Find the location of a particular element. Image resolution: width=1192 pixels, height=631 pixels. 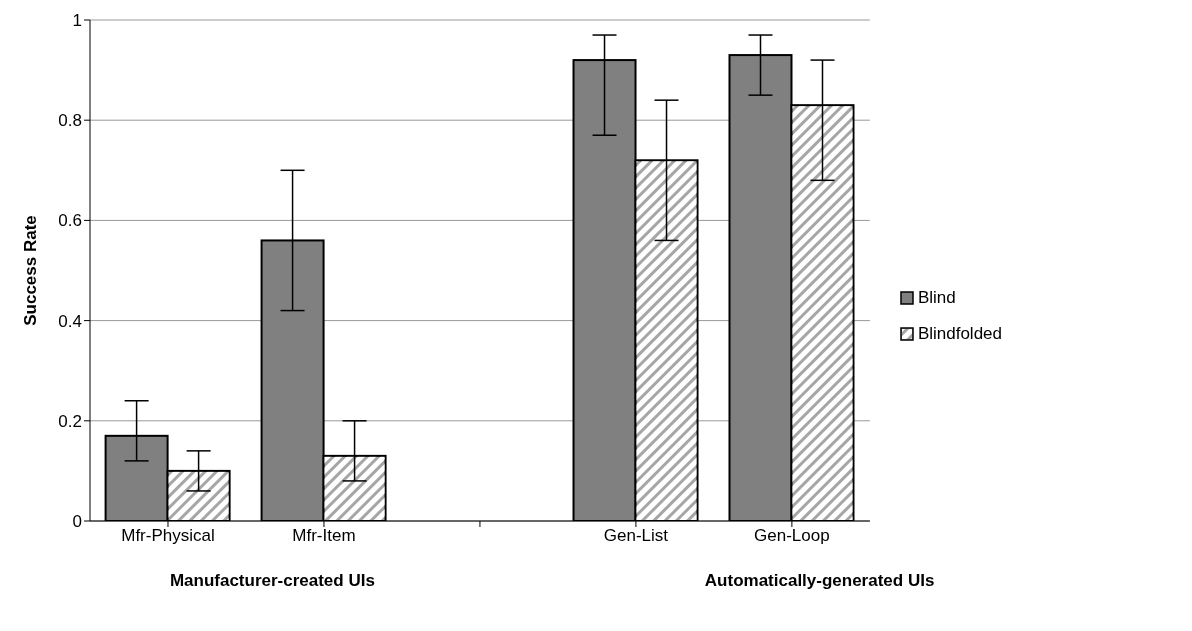

text: Manufacturer-created UIs is located at coordinates (272, 581).